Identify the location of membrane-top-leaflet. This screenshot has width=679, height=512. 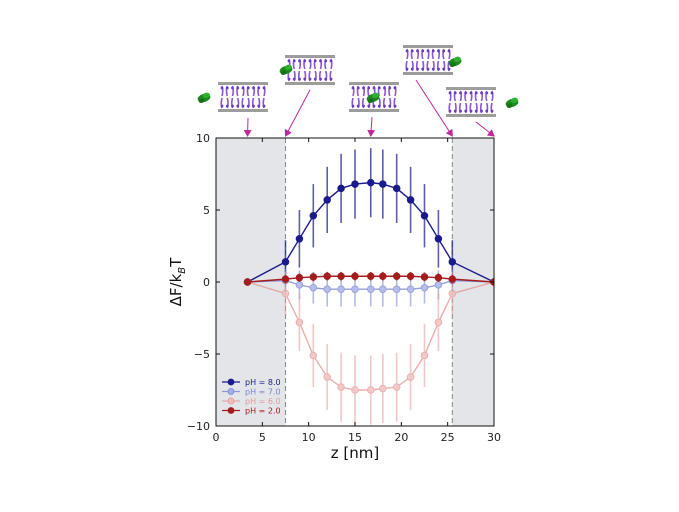
(310, 56).